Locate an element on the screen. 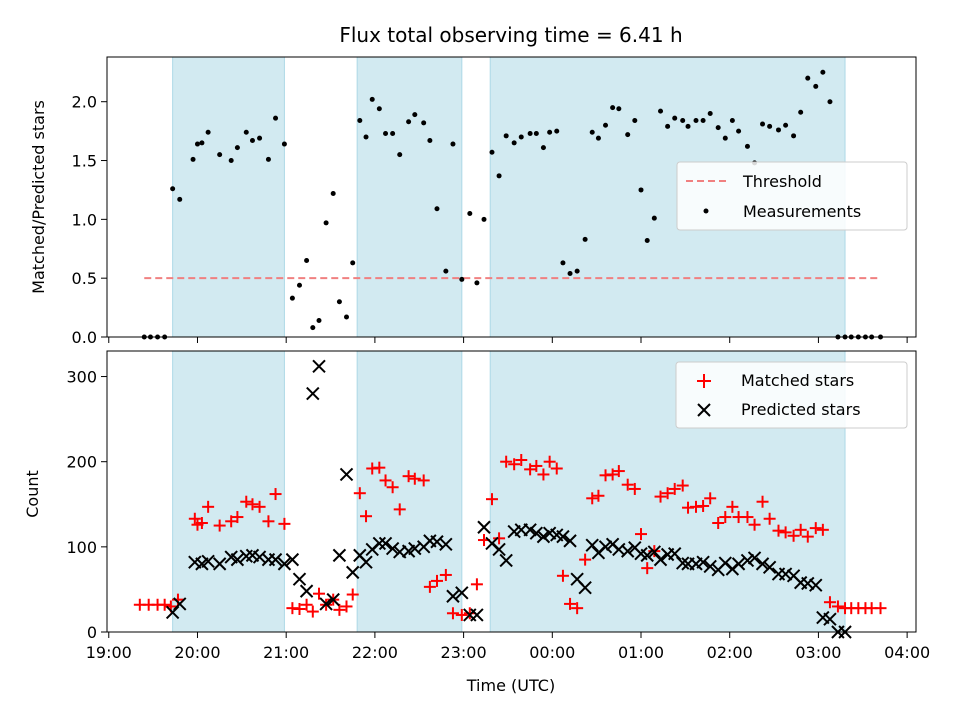 Image resolution: width=960 pixels, height=720 pixels. x-axis-label: Time (UTC) is located at coordinates (510, 685).